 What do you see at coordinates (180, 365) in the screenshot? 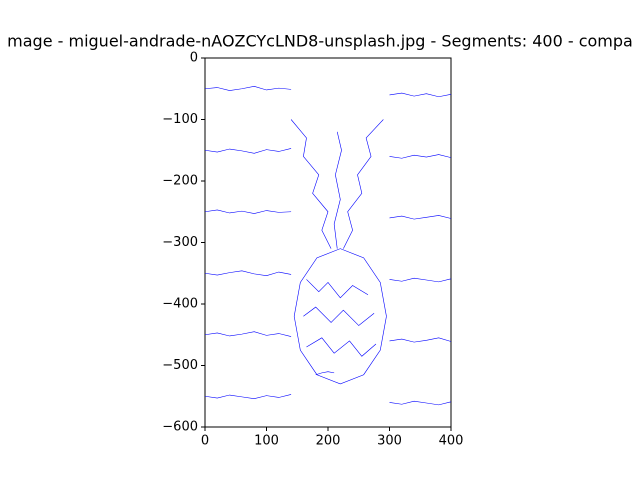
I see `y-tick-label: −500` at bounding box center [180, 365].